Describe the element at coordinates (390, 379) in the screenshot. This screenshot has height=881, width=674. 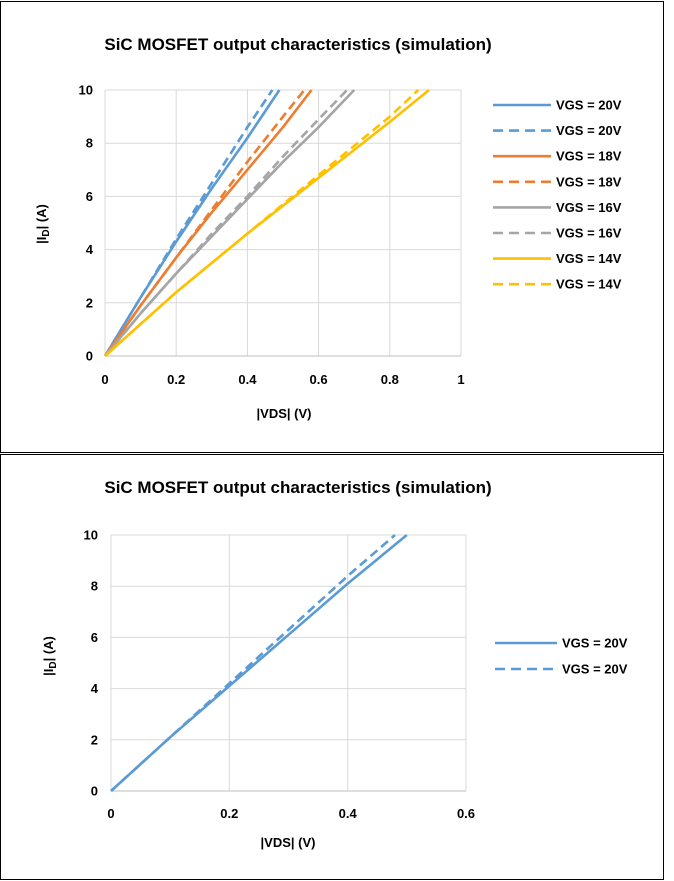
I see `x-tick-label: 0.8` at that location.